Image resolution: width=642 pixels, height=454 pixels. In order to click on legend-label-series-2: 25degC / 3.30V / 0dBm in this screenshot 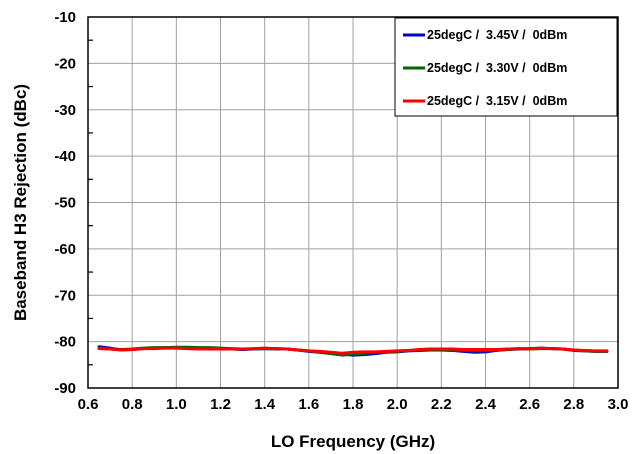, I will do `click(497, 68)`.